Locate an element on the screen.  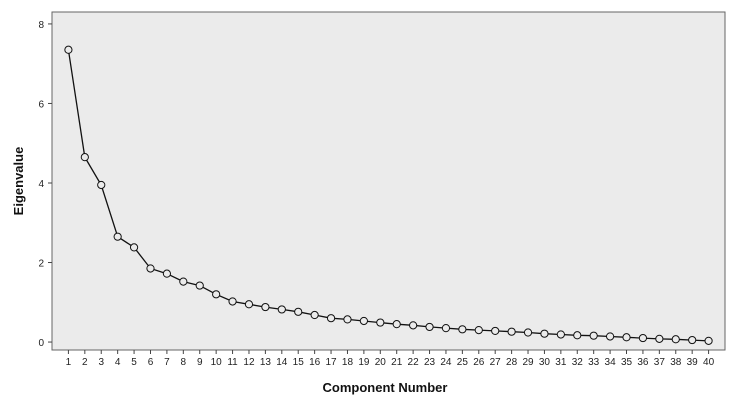
x-tick-label: 33 is located at coordinates (594, 362).